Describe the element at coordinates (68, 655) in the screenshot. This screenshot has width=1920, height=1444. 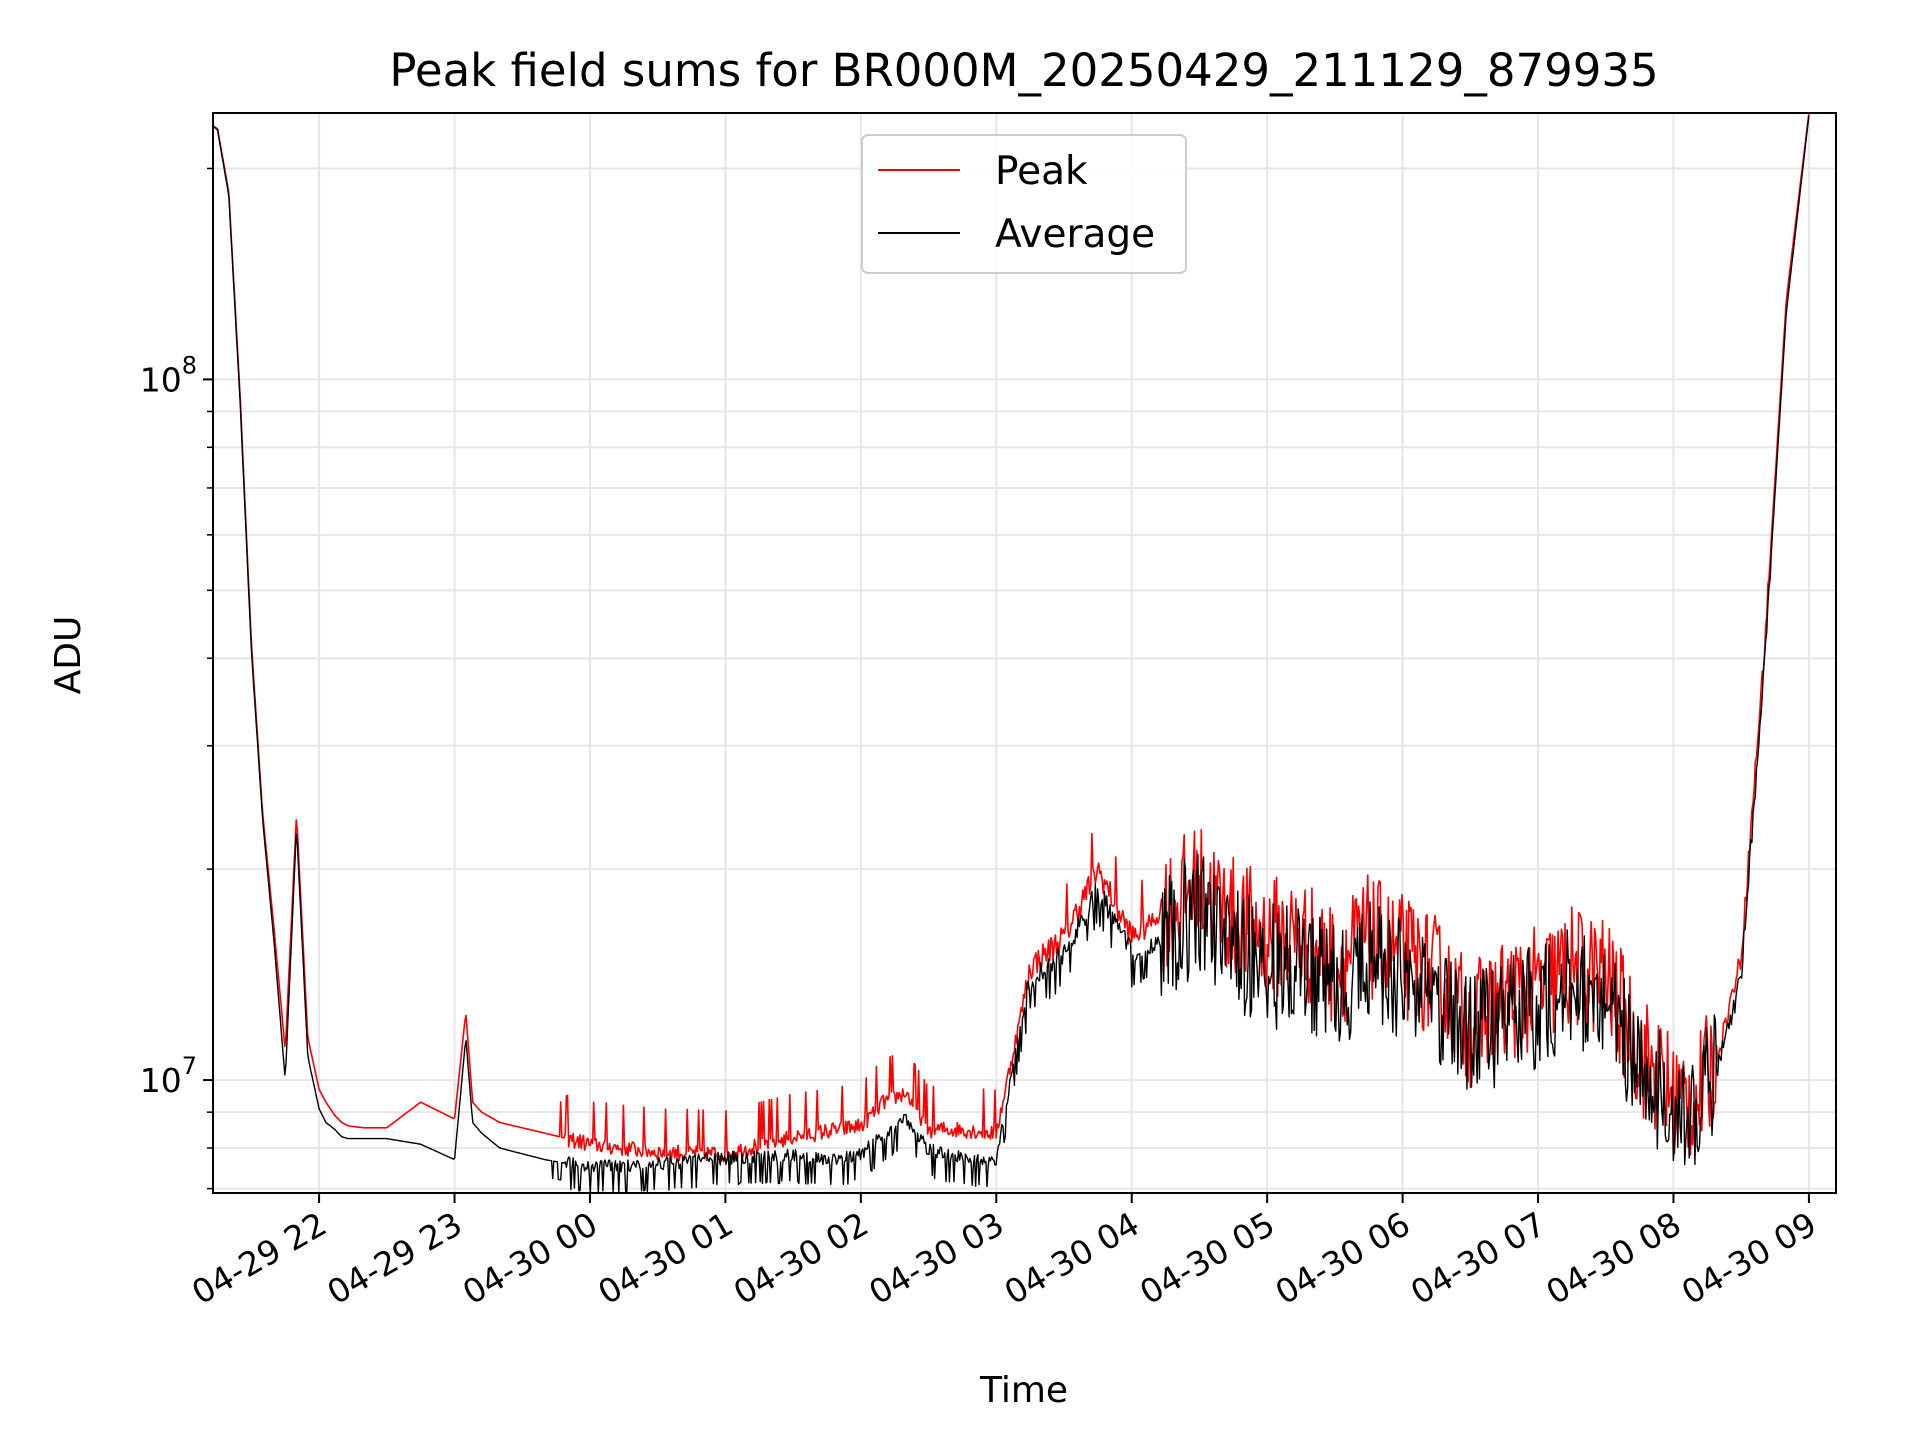
I see `y-axis-label: ADU` at that location.